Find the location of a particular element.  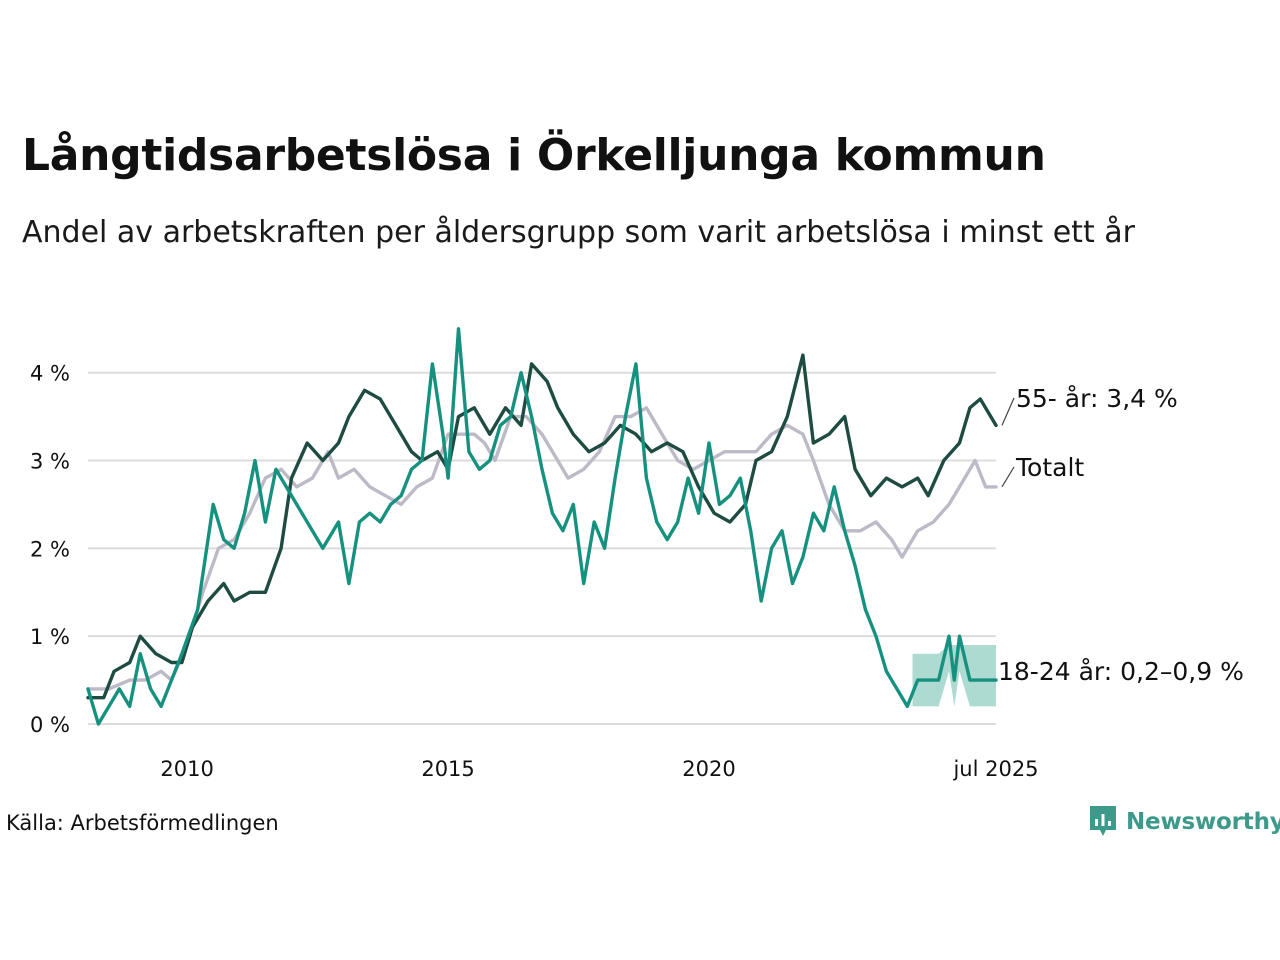

y-tick-label: 4 % is located at coordinates (50, 374).